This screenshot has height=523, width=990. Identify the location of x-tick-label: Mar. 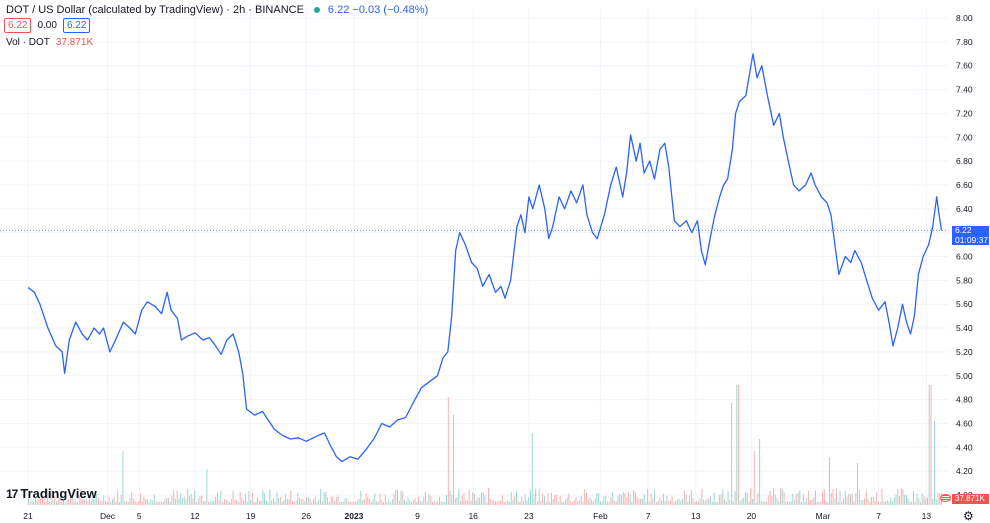
(823, 516).